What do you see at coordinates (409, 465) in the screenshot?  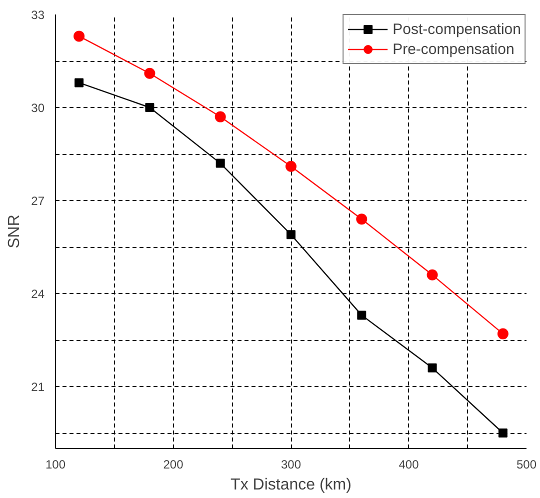 I see `x-tick-label: 400` at bounding box center [409, 465].